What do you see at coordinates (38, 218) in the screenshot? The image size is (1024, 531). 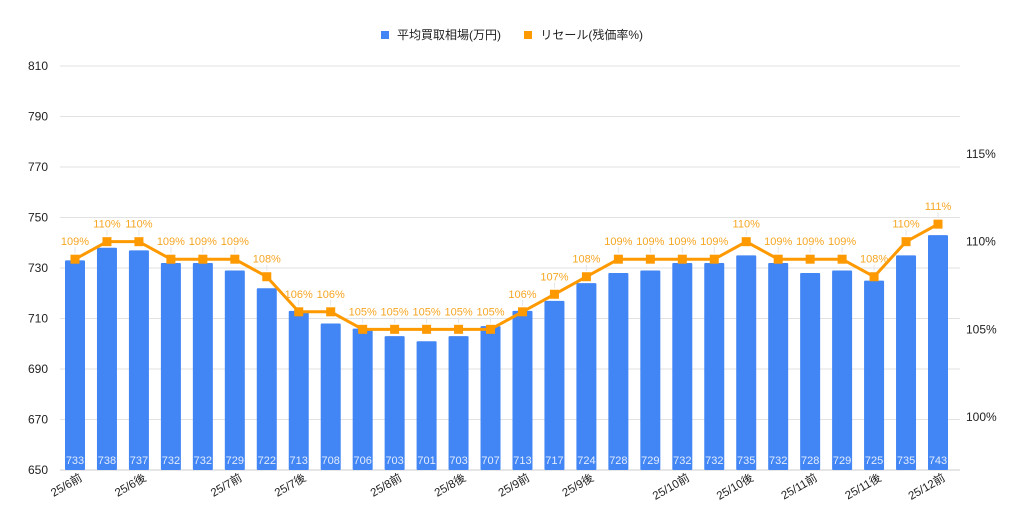 I see `left-axis-tick-label: 750` at bounding box center [38, 218].